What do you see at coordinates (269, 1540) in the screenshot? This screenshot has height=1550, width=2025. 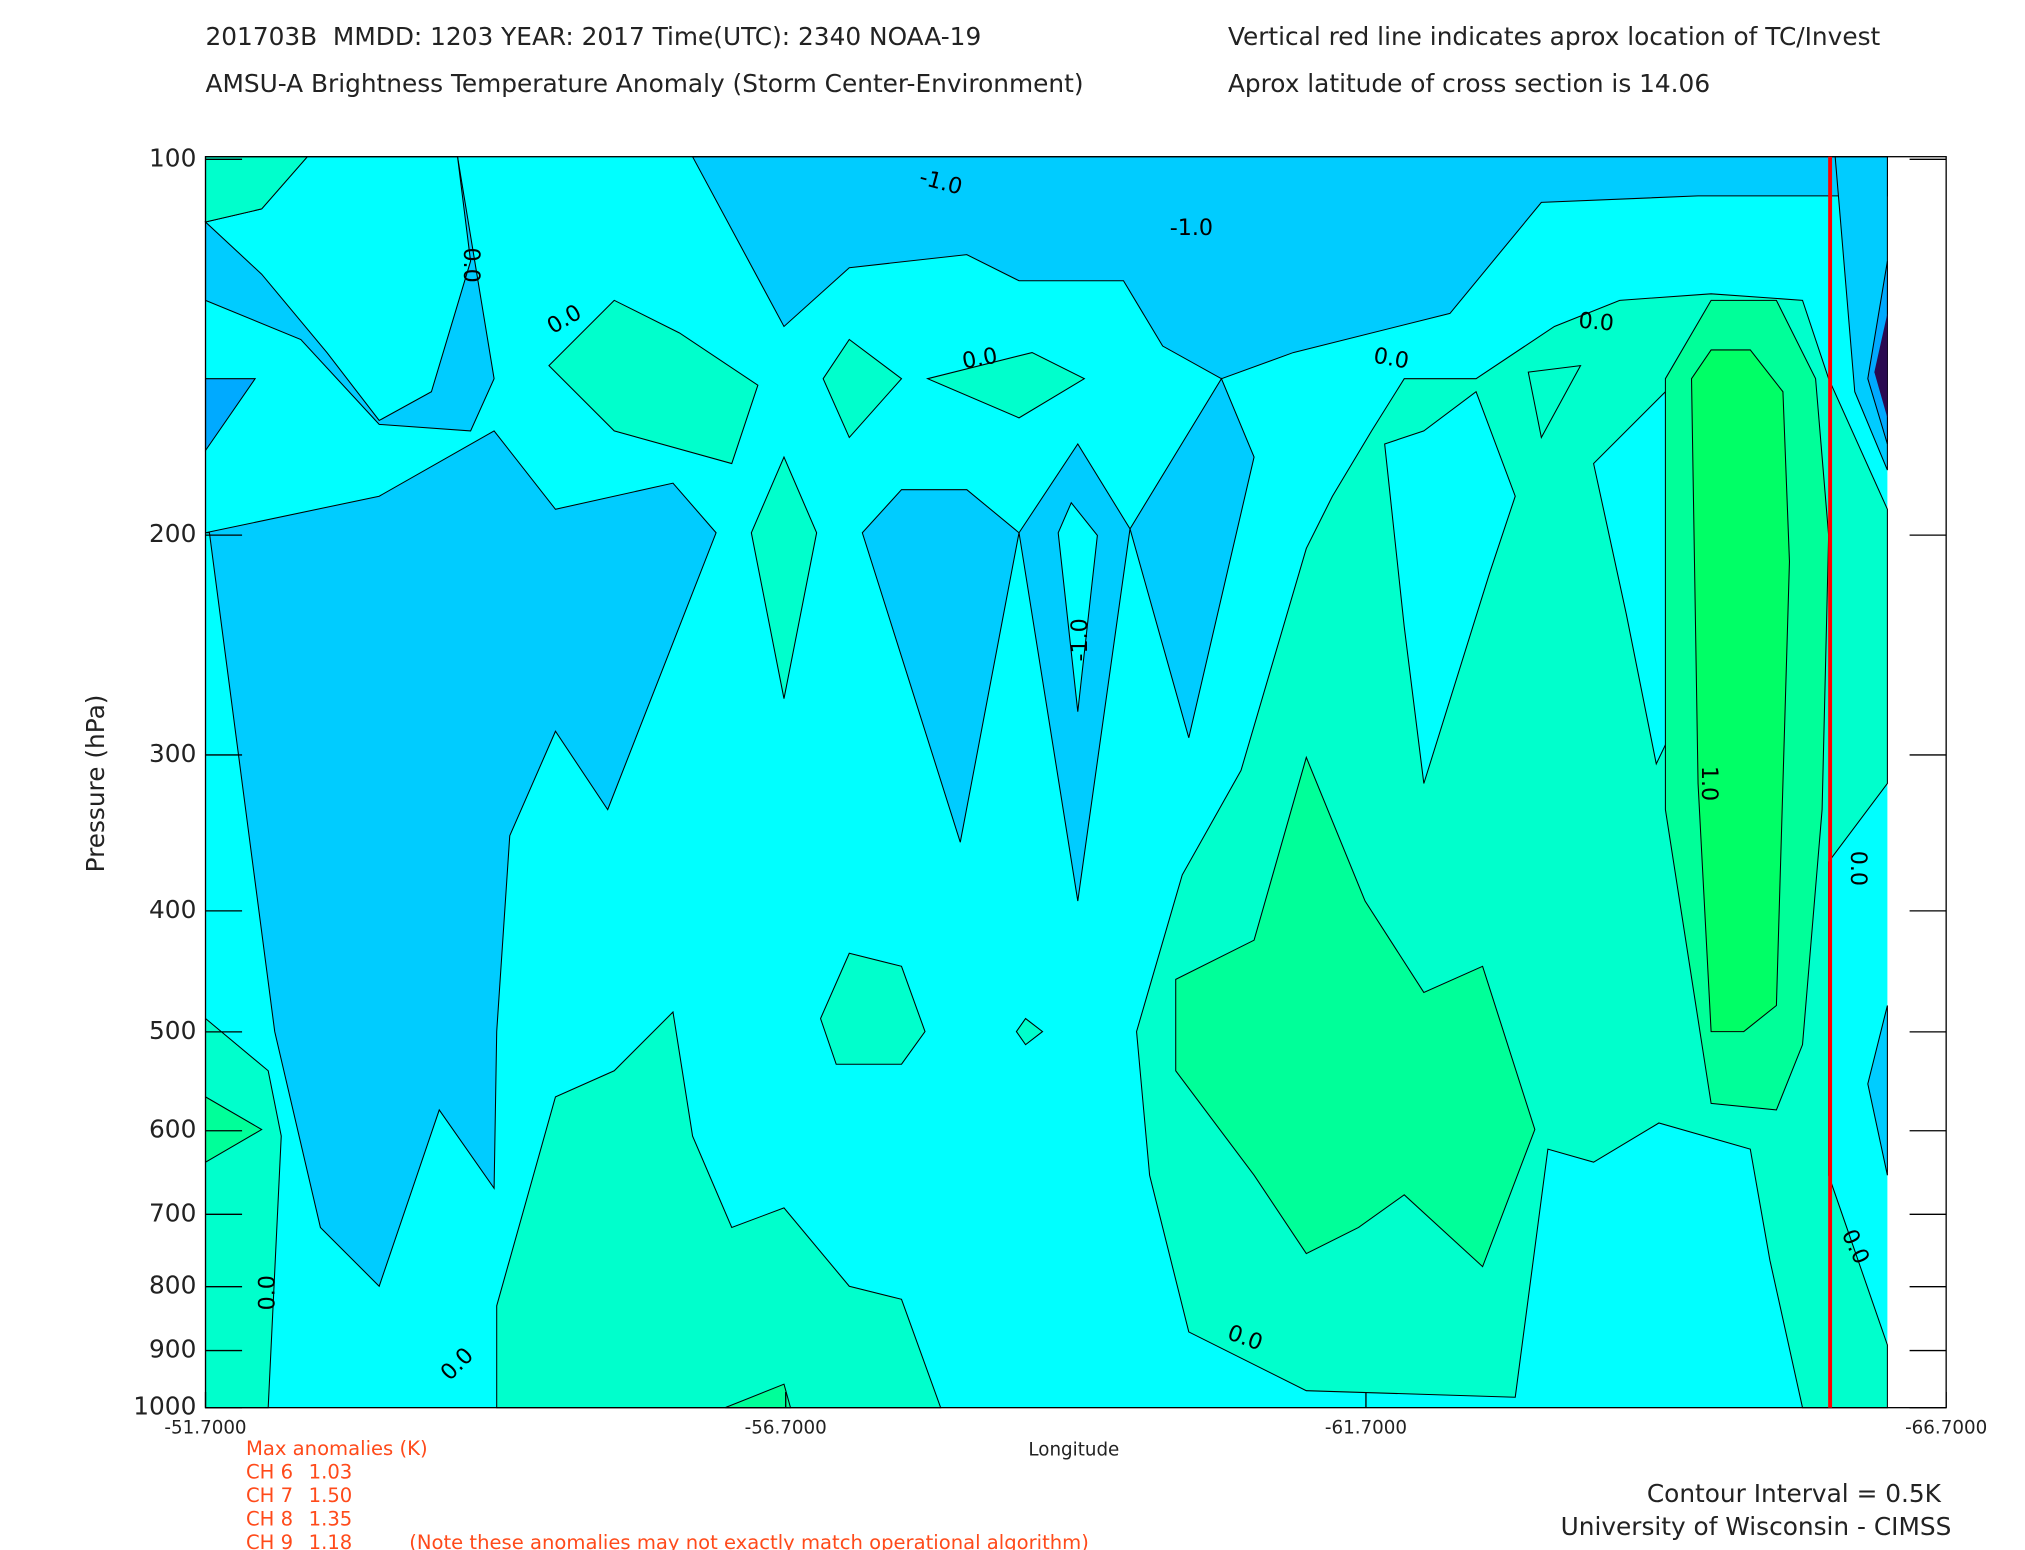 I see `anomaly-channel: CH 9` at bounding box center [269, 1540].